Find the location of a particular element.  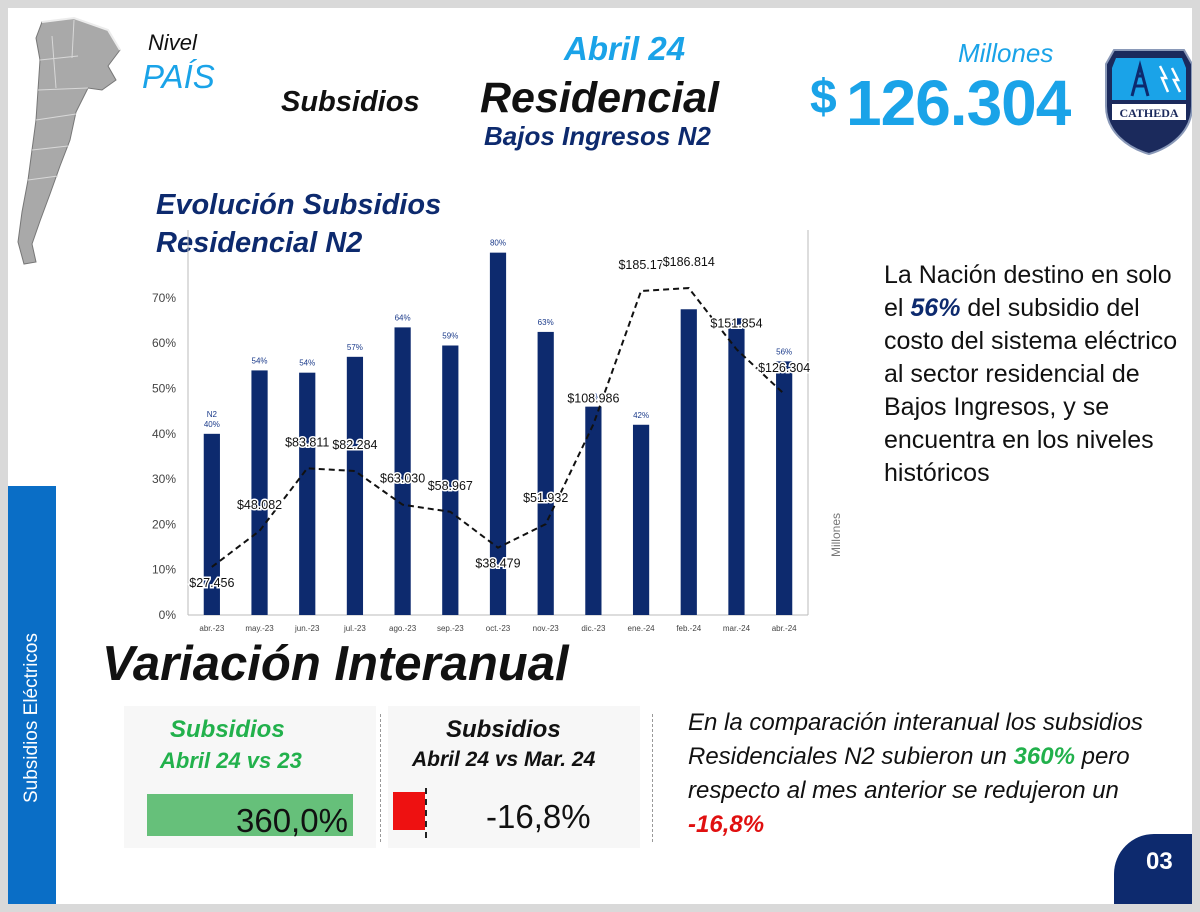

nivel-label: Nivel is located at coordinates (172, 42).